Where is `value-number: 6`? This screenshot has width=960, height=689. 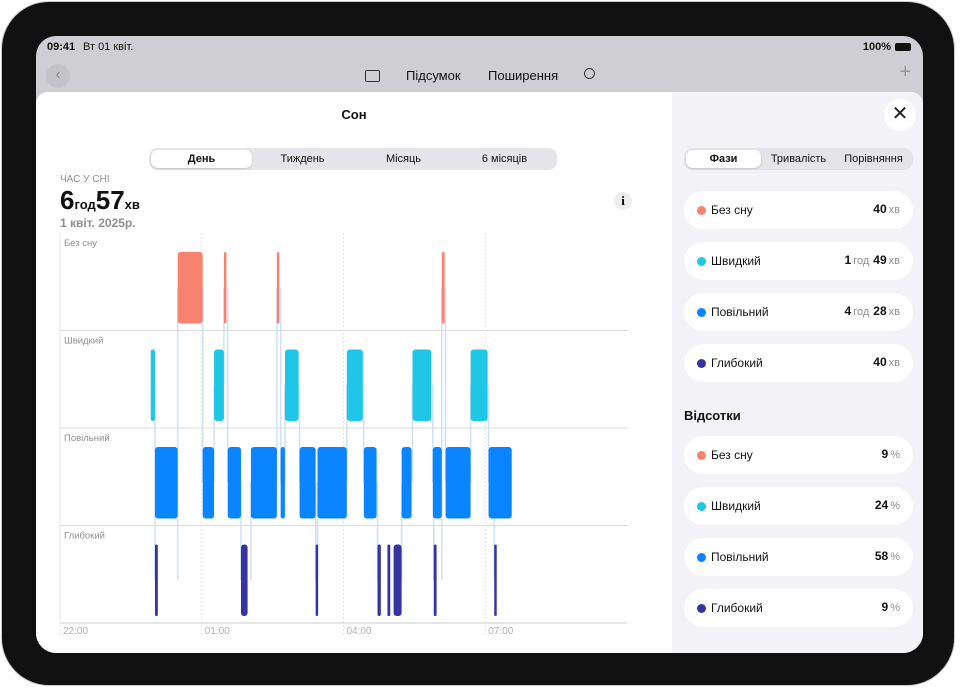 value-number: 6 is located at coordinates (67, 200).